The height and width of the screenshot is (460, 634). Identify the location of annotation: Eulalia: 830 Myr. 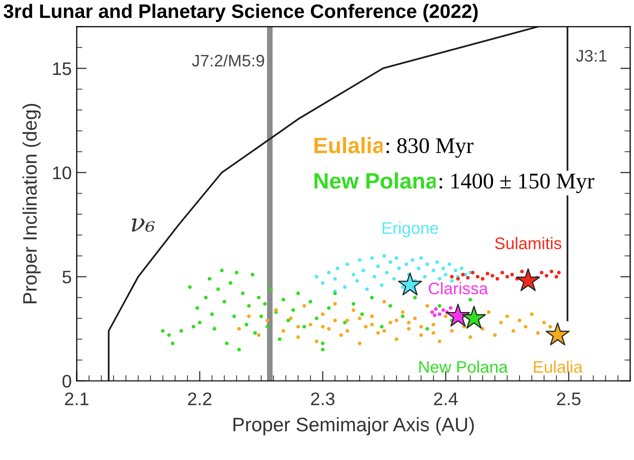
(394, 147).